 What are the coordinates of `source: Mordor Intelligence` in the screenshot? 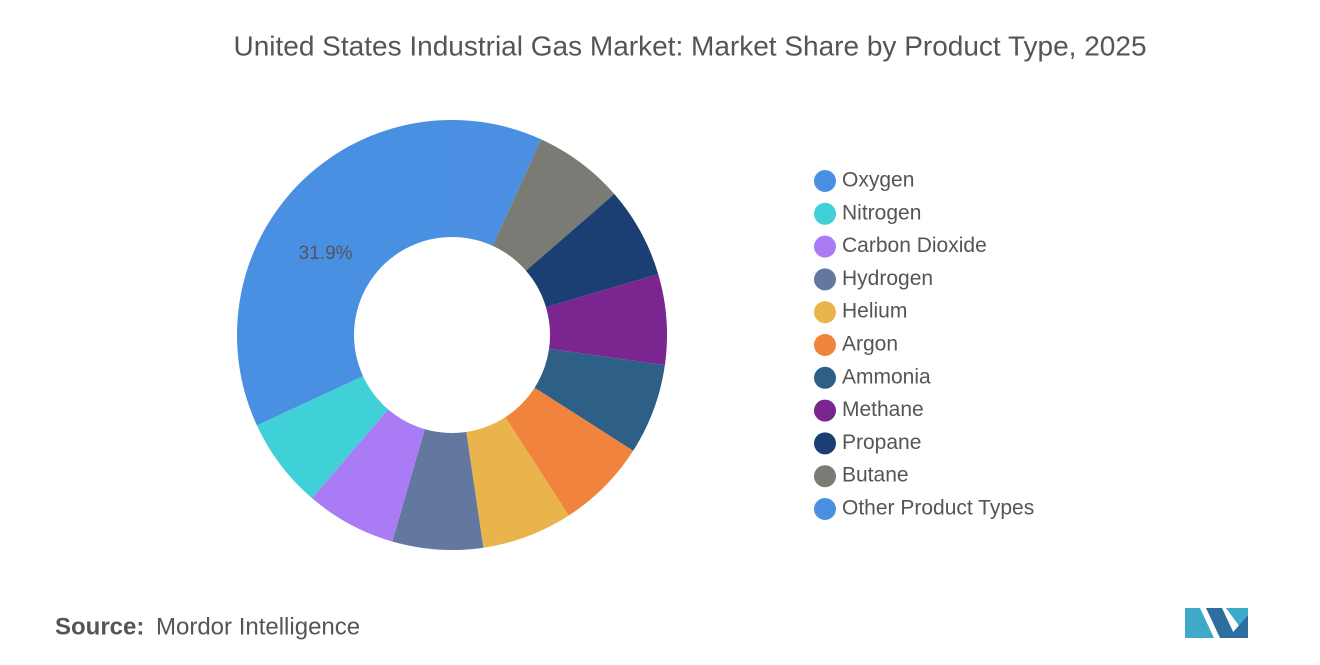 It's located at (258, 626).